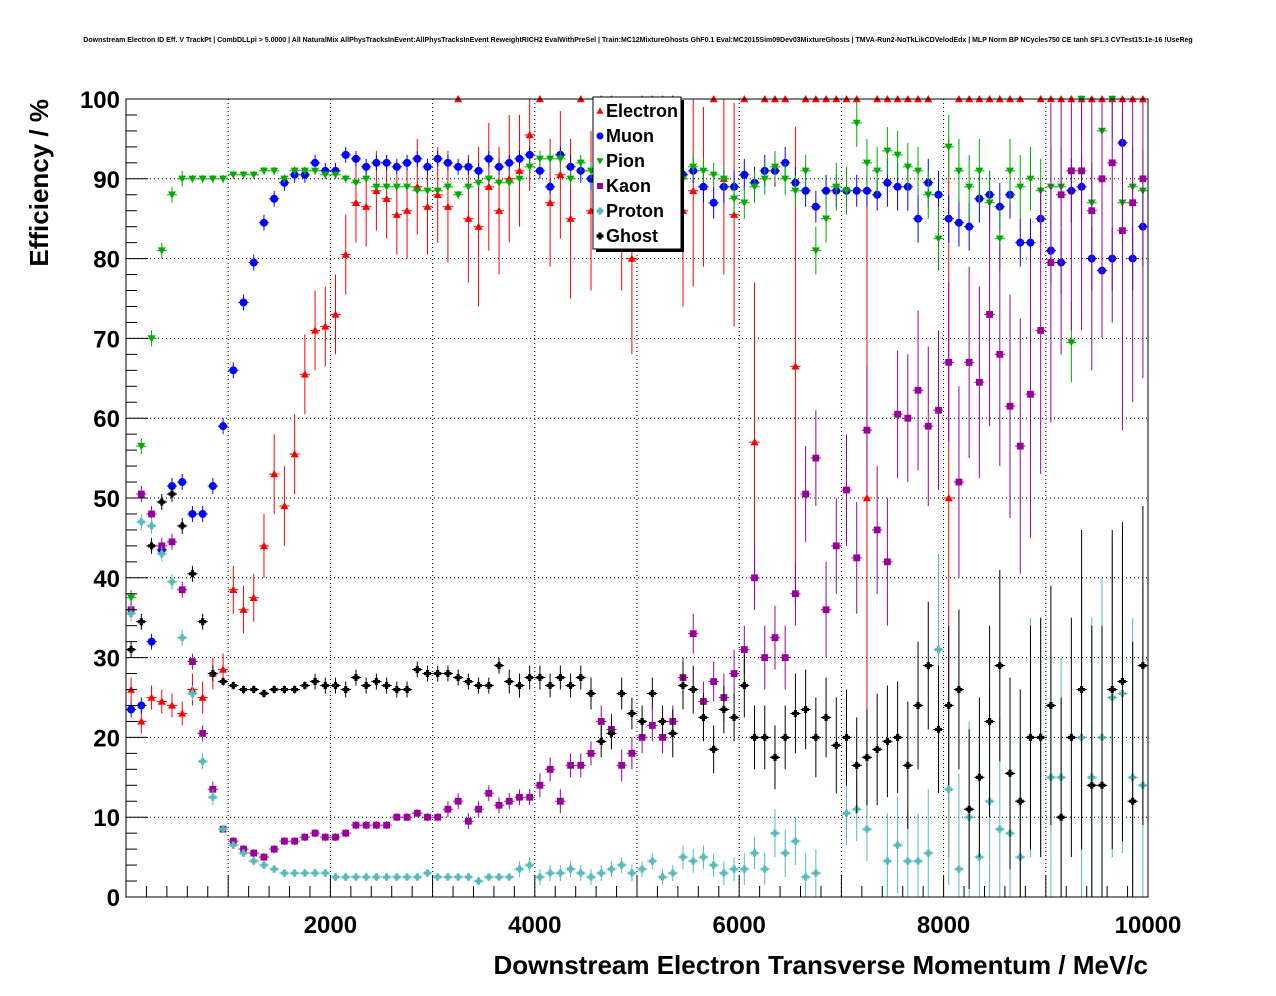 The width and height of the screenshot is (1276, 996). Describe the element at coordinates (106, 260) in the screenshot. I see `y-tick-label: 80` at that location.